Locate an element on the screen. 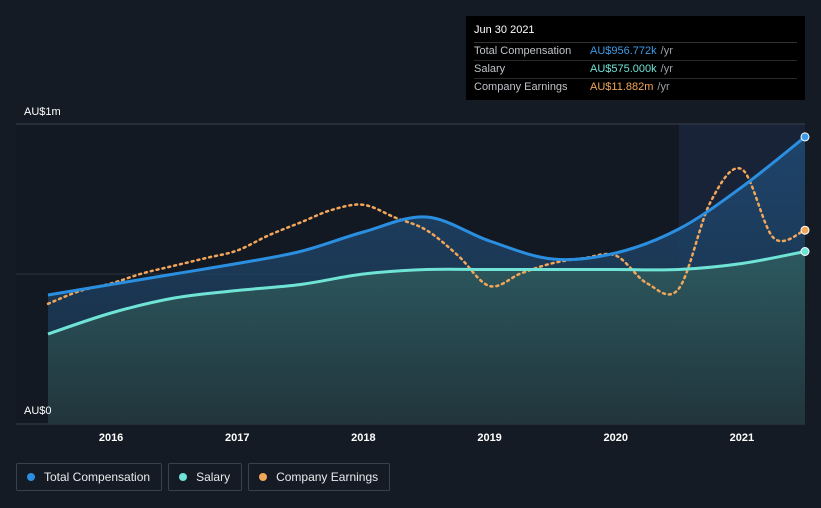 The width and height of the screenshot is (821, 508). tooltip-date: Jun 30 2021 is located at coordinates (635, 32).